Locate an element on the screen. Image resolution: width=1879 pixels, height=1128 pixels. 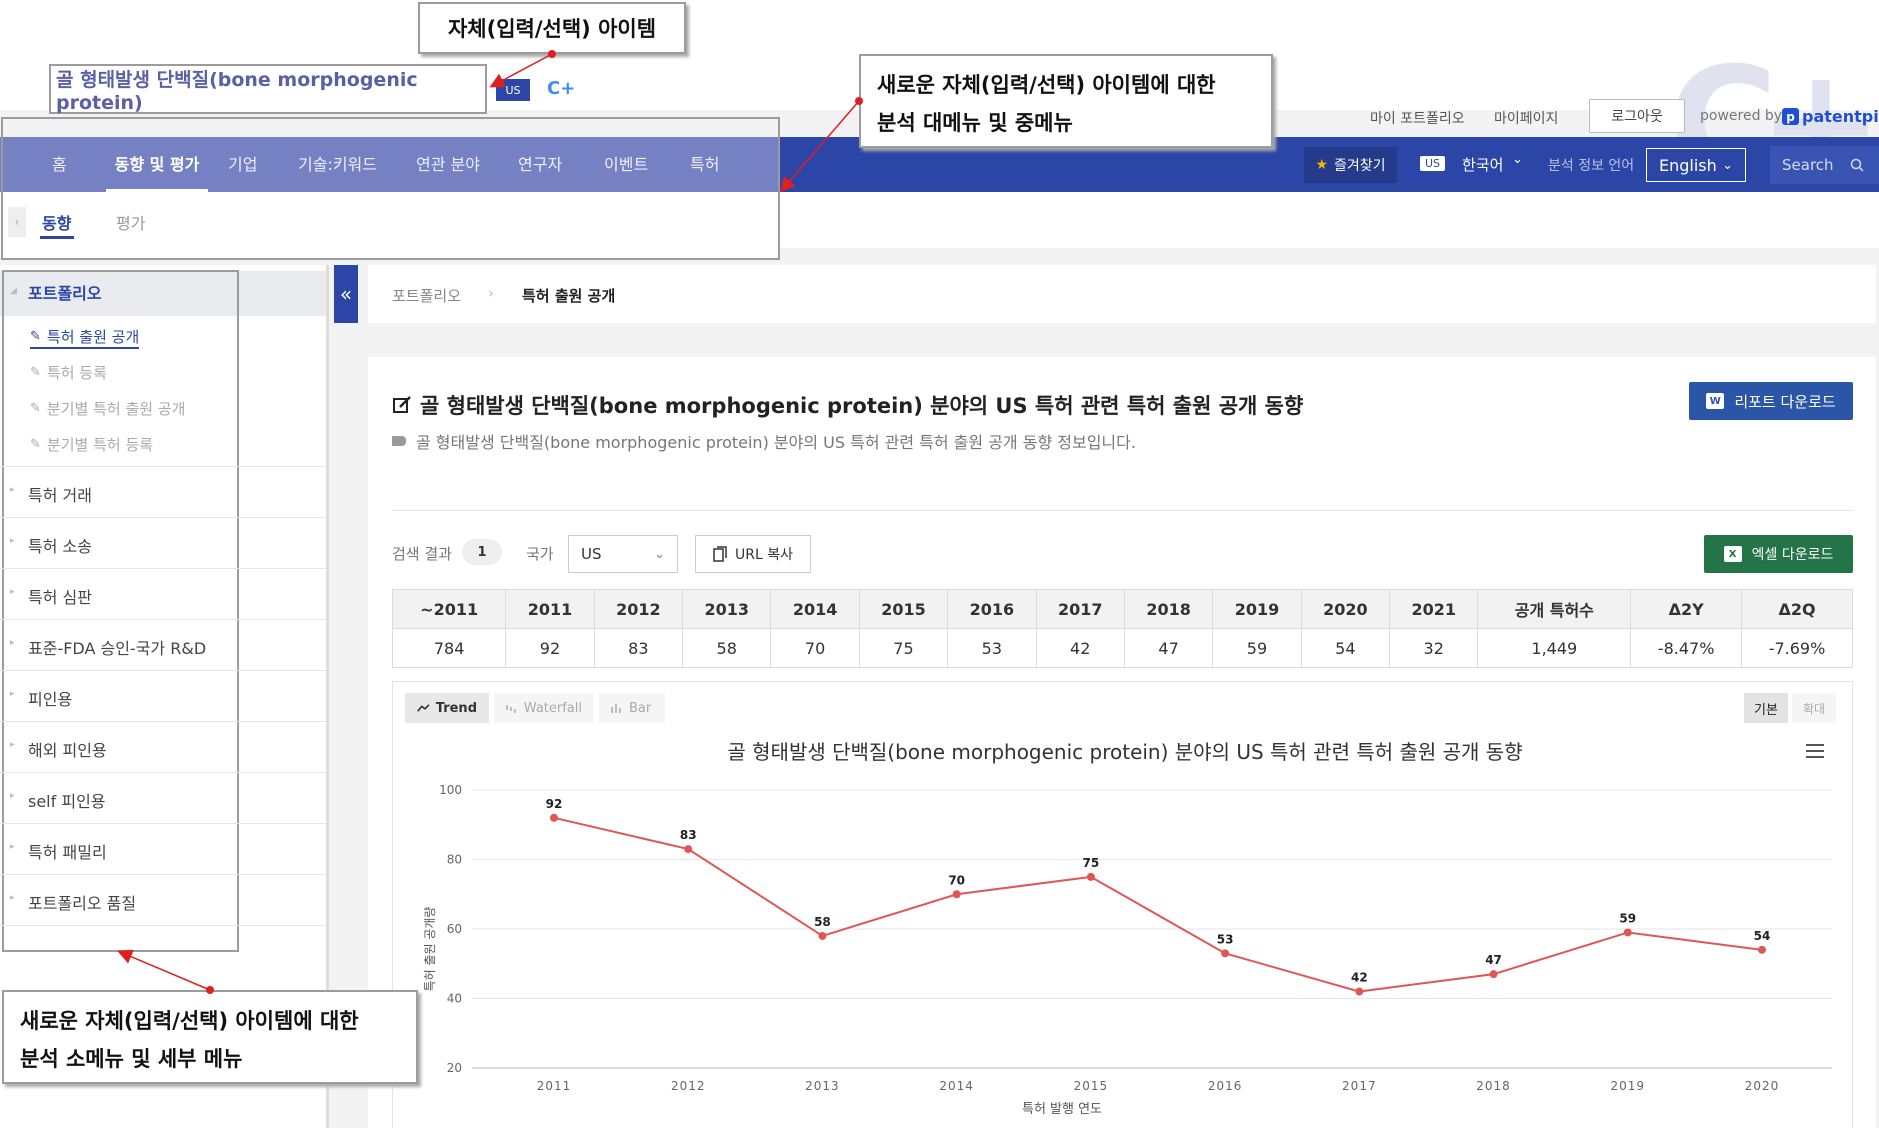
sidebar-item: 표준-FDA 승인-국가 R&D is located at coordinates (117, 648).